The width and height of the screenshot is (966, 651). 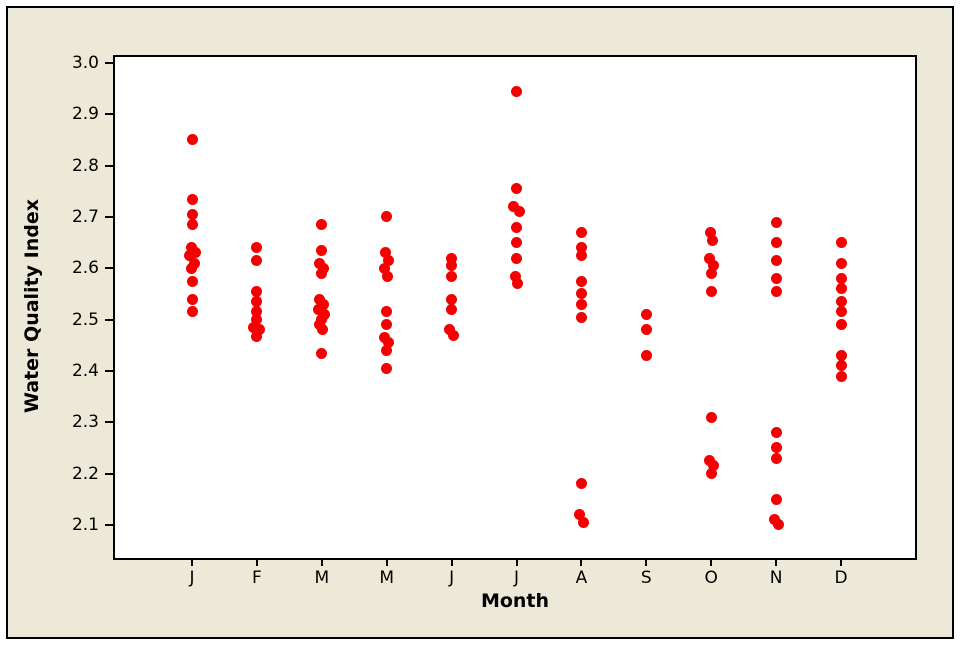 I want to click on y-tick-label: 2.6, so click(x=85, y=268).